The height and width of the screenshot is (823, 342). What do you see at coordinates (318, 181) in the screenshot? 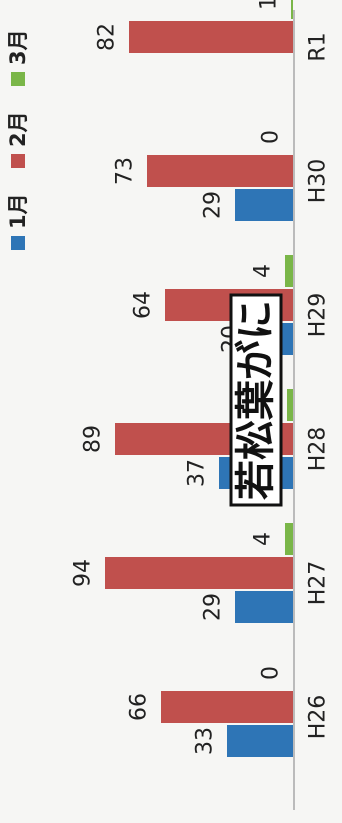
I see `category-label-H30: H30` at bounding box center [318, 181].